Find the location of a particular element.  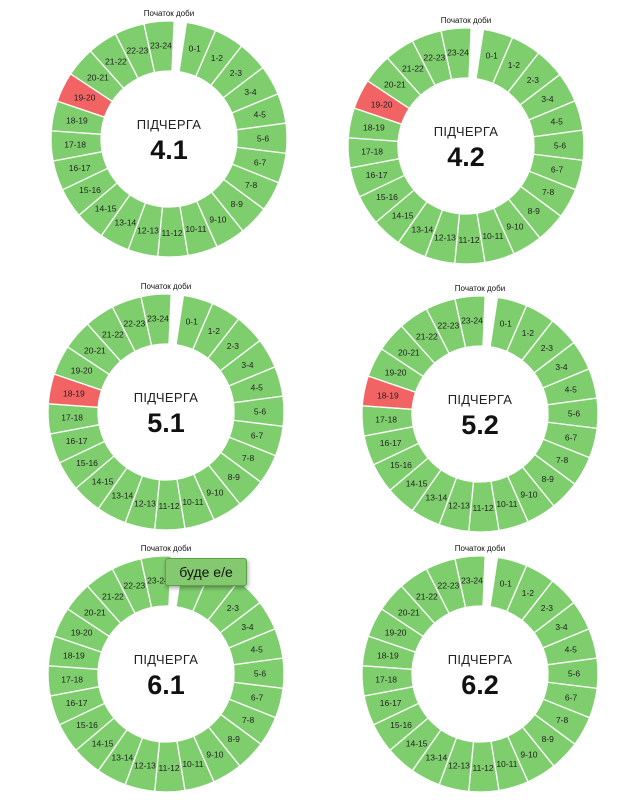

subqueue-number: 6.2 is located at coordinates (480, 685).